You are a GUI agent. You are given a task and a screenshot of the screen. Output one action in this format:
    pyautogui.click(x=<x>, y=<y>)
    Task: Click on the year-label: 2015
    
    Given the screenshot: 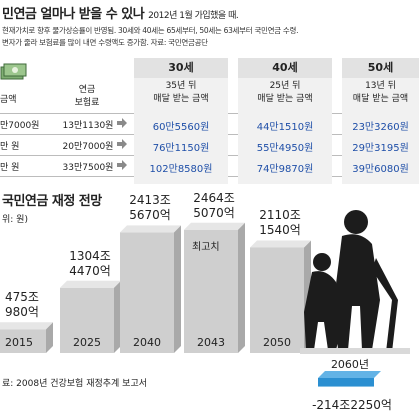 What is the action you would take?
    pyautogui.click(x=19, y=342)
    